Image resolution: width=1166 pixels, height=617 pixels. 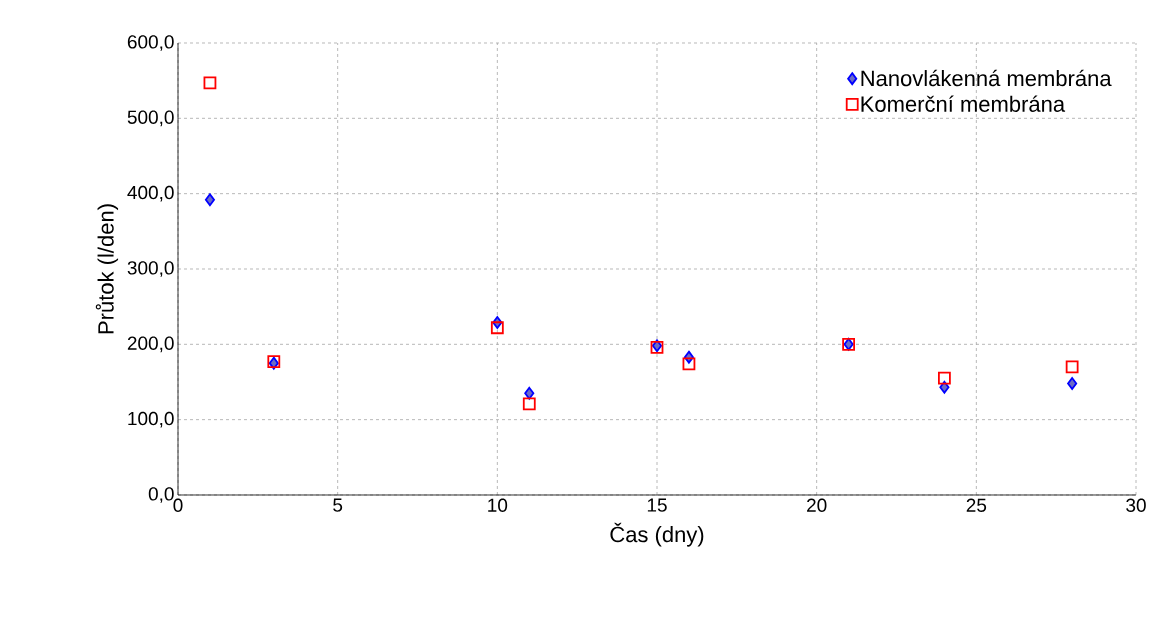 What do you see at coordinates (986, 78) in the screenshot?
I see `legend-label: Nanovlákenná membrána` at bounding box center [986, 78].